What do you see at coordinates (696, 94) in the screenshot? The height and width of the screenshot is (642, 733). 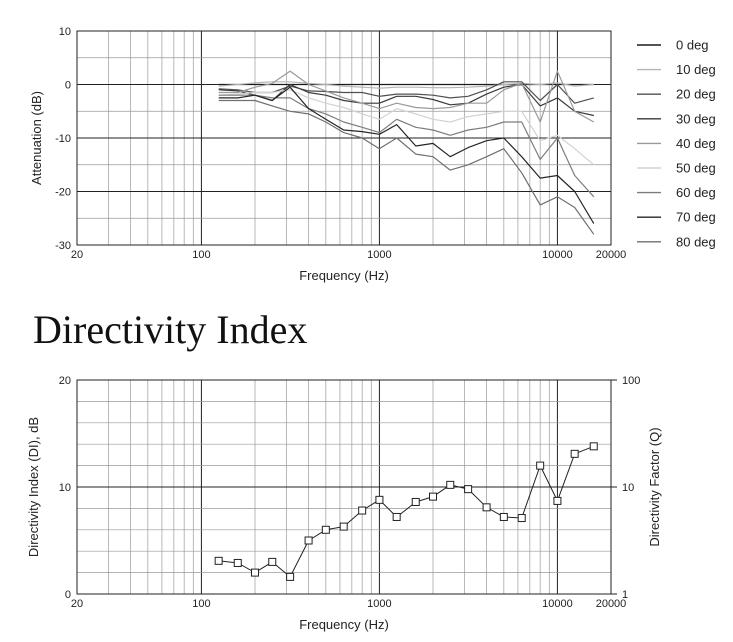 I see `legend-label: 20 deg` at bounding box center [696, 94].